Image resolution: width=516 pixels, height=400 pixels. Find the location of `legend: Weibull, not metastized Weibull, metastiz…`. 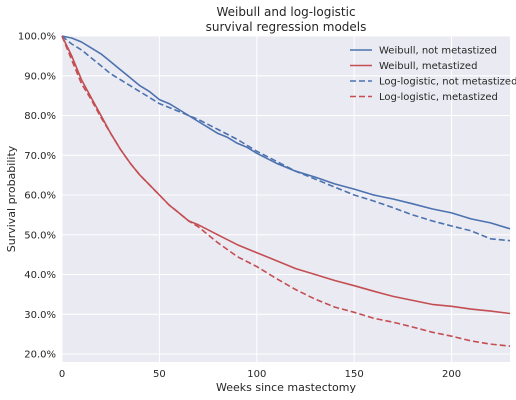

legend: Weibull, not metastized Weibull, metastiz… is located at coordinates (433, 74).